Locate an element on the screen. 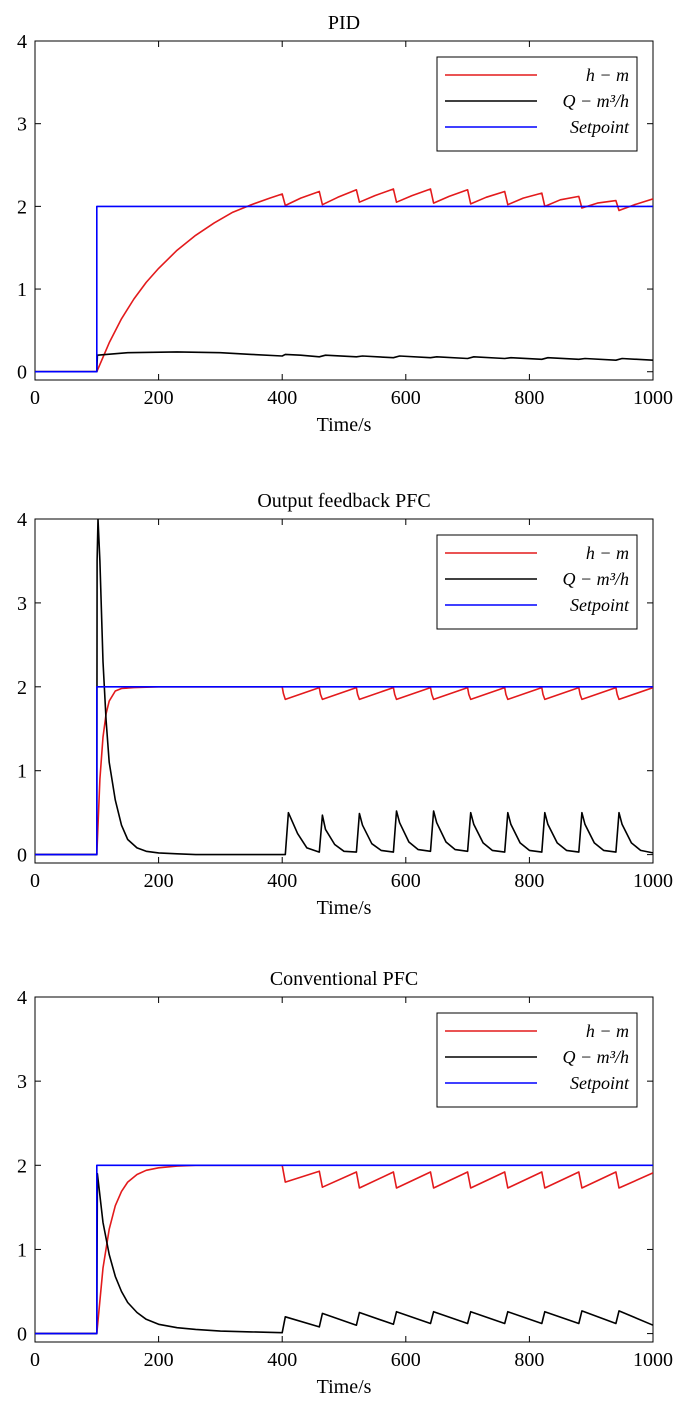  chart-title: PID is located at coordinates (344, 23).